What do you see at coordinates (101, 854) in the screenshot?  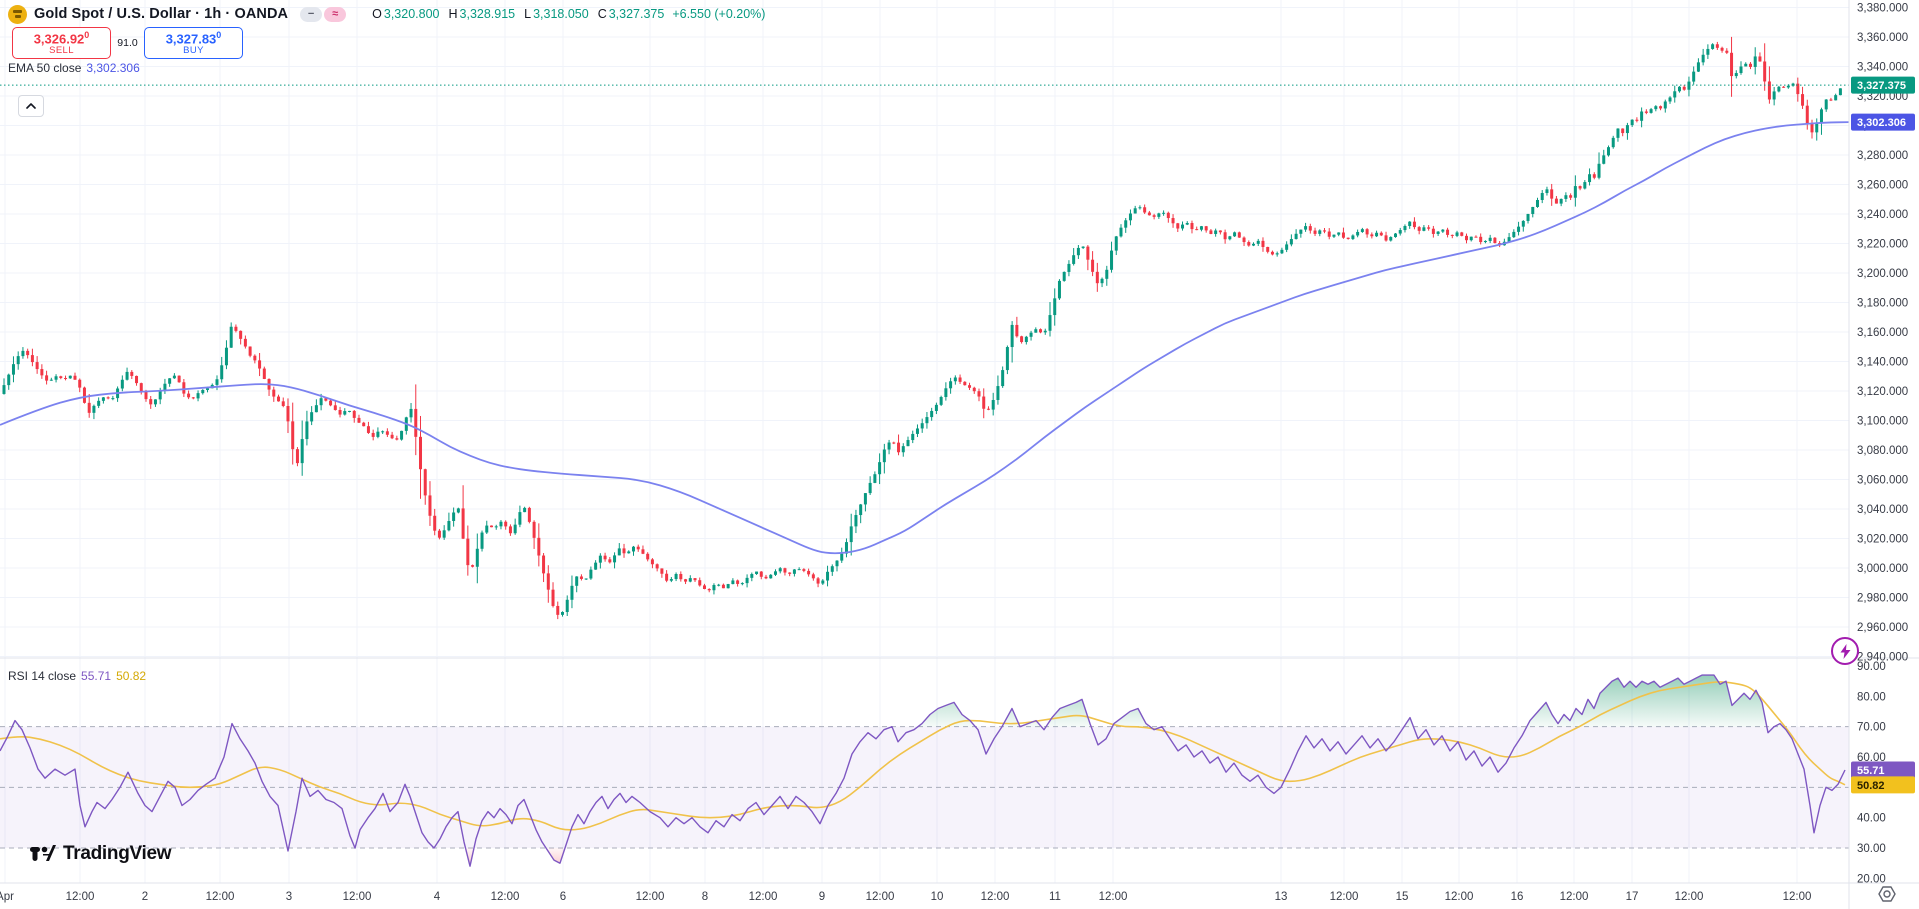 I see `tradingview-logo: TradingView` at bounding box center [101, 854].